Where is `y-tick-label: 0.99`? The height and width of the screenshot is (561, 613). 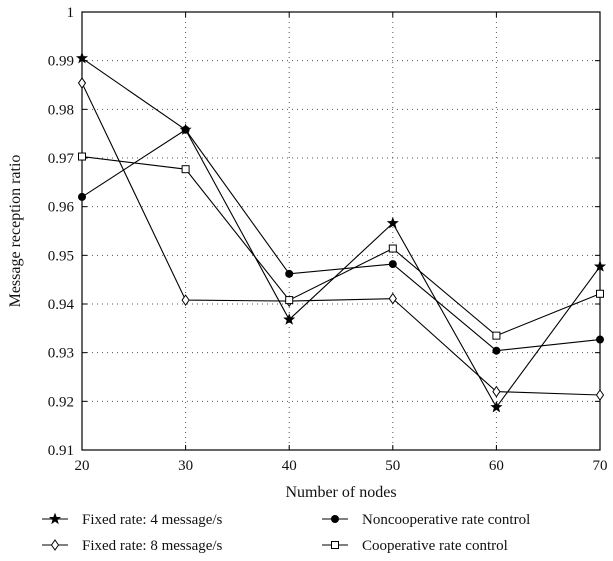 y-tick-label: 0.99 is located at coordinates (61, 62).